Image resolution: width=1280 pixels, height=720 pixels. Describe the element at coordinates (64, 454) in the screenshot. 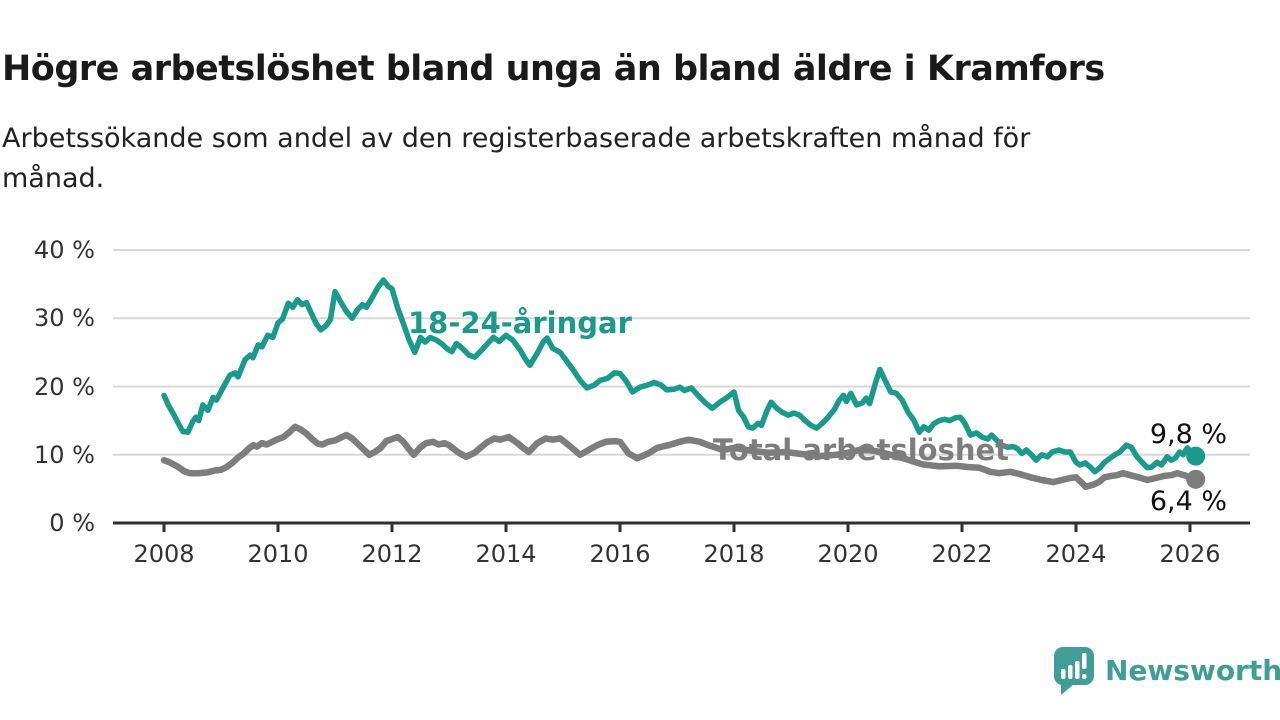

I see `y-axis-label-10: 10 %` at that location.